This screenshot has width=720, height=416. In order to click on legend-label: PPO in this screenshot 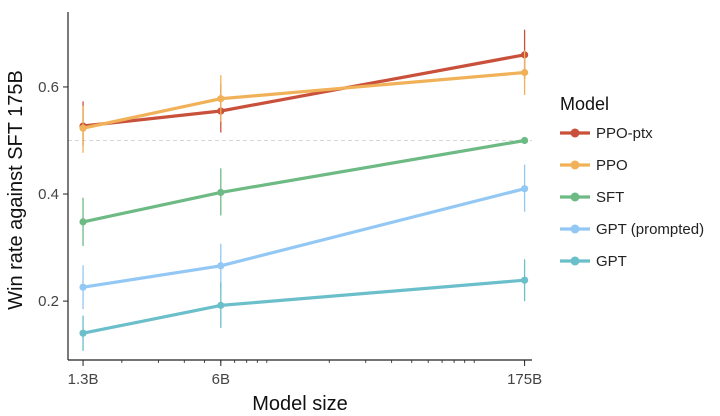, I will do `click(612, 165)`.